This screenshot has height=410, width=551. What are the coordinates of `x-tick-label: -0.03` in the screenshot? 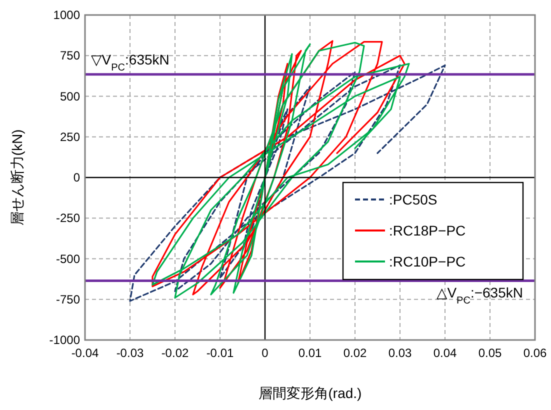 It's located at (130, 353).